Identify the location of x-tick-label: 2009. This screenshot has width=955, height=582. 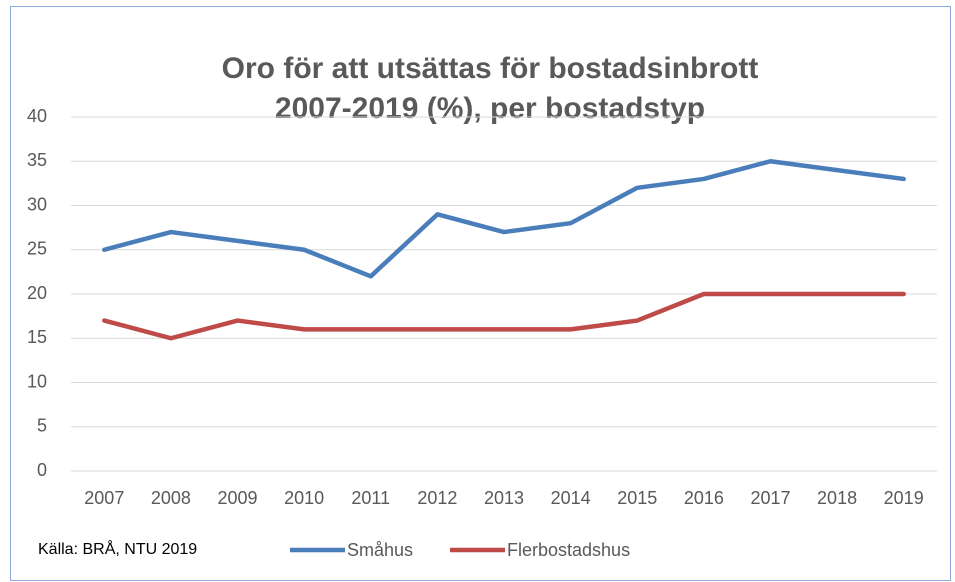
(238, 498).